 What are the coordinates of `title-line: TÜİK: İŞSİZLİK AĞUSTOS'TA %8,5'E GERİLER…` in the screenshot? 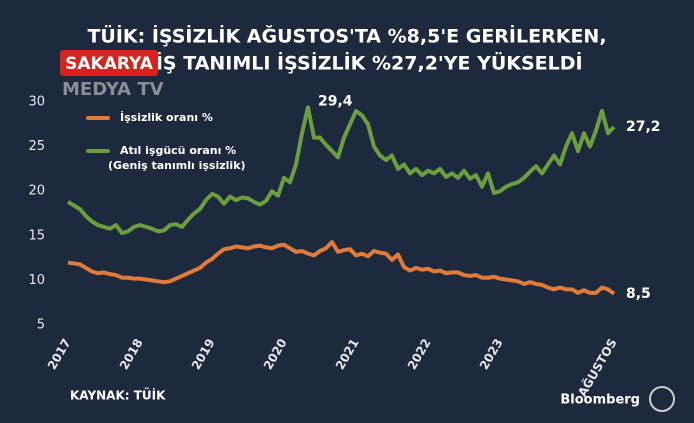 It's located at (346, 36).